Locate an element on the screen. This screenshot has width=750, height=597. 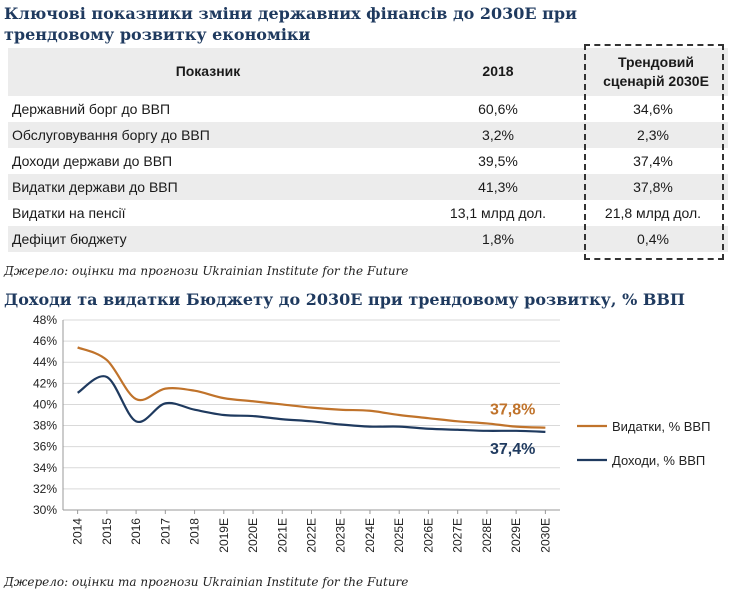
y-tick-label: 46% is located at coordinates (45, 341).